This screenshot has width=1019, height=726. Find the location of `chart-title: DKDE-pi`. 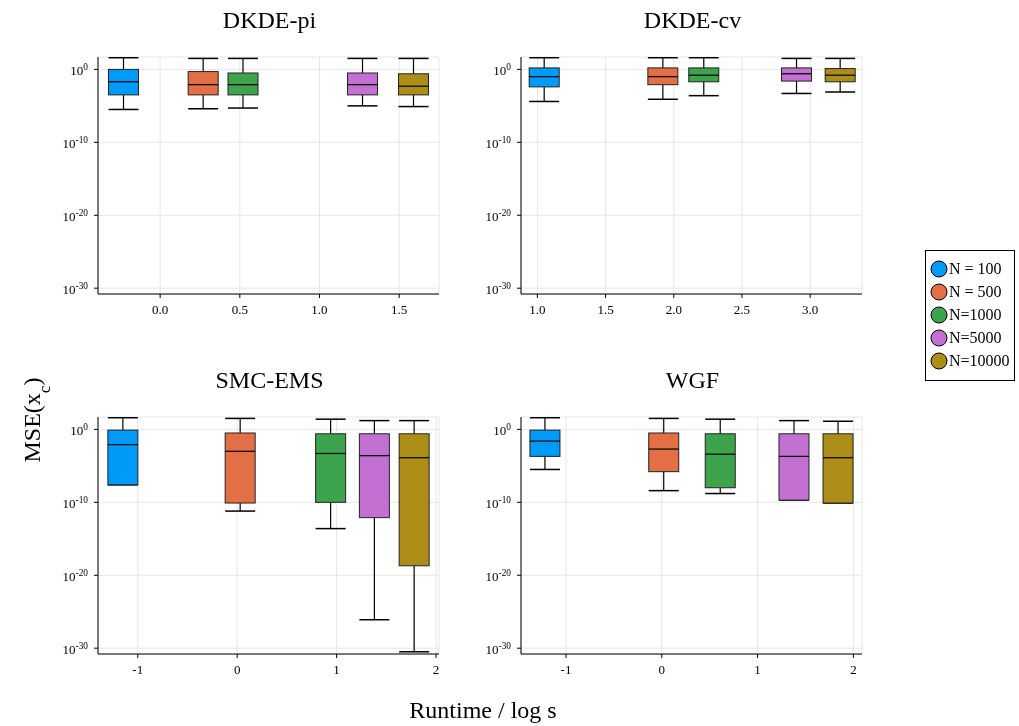

chart-title: DKDE-pi is located at coordinates (269, 20).